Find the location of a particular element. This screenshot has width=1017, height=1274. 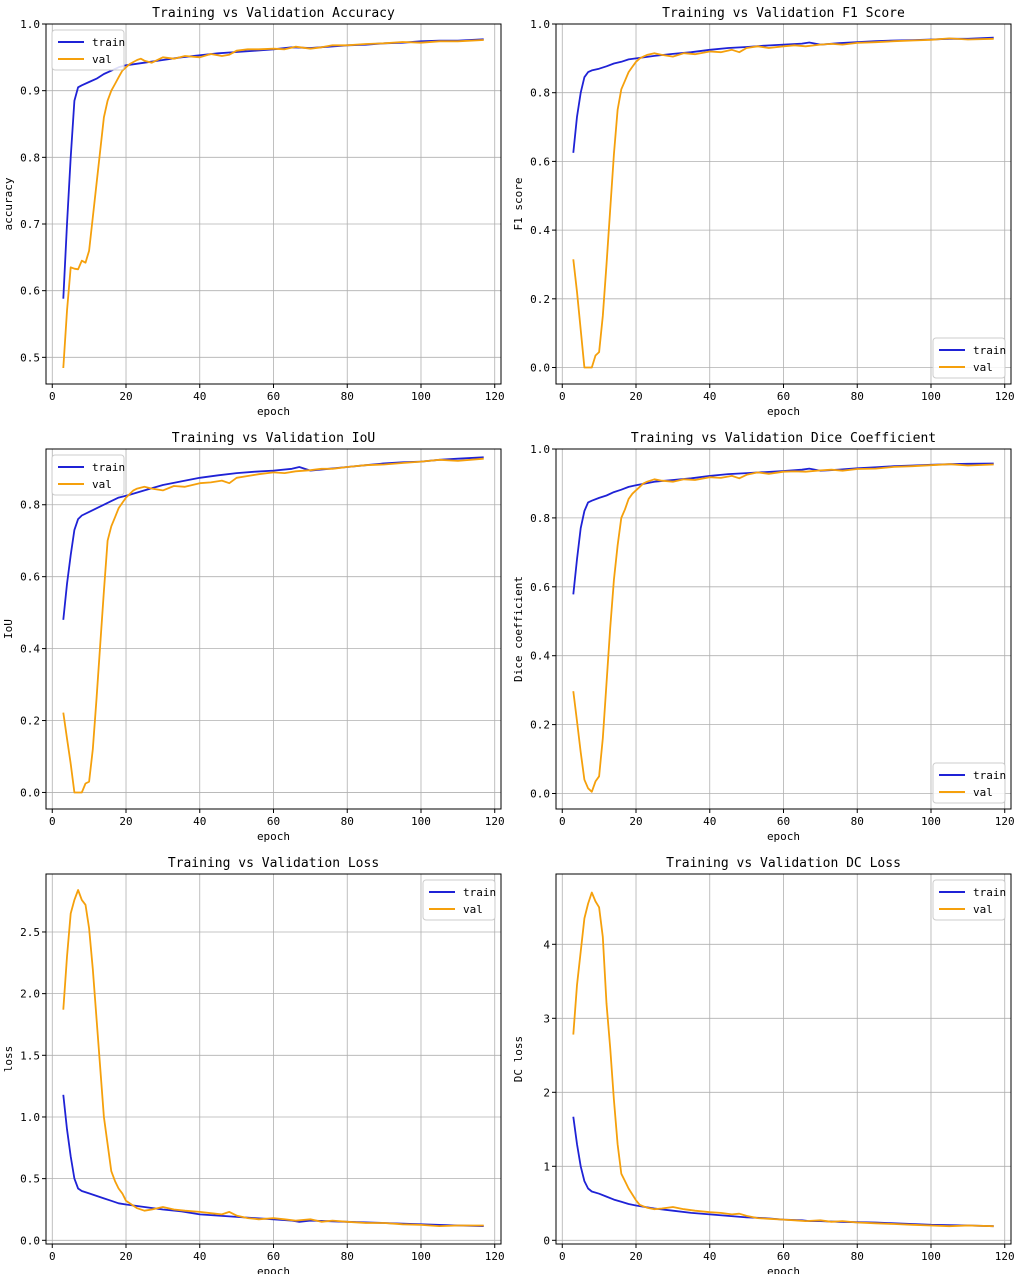

chart-title: Training vs Validation F1 Score is located at coordinates (783, 13).